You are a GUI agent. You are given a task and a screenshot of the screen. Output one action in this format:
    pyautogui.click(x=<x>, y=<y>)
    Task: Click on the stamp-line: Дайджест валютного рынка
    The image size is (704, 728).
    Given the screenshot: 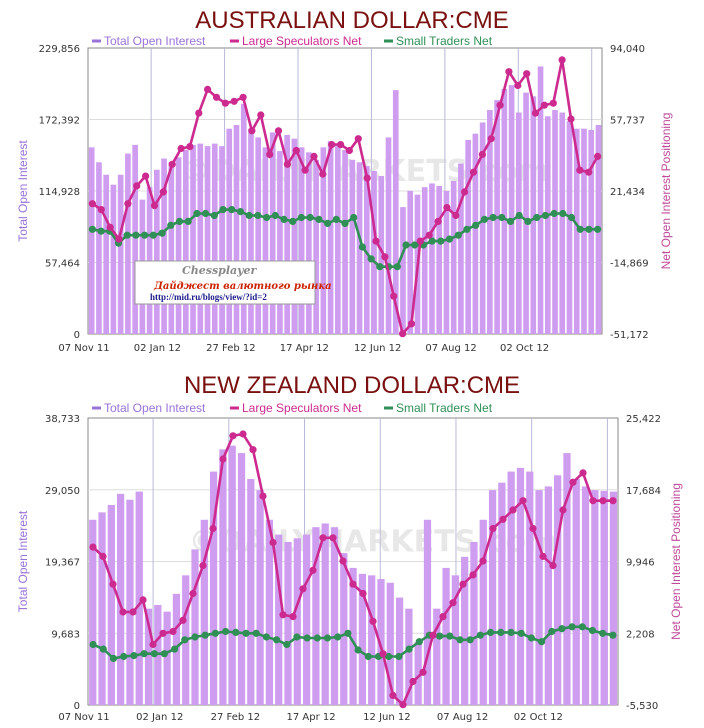 What is the action you would take?
    pyautogui.click(x=242, y=286)
    